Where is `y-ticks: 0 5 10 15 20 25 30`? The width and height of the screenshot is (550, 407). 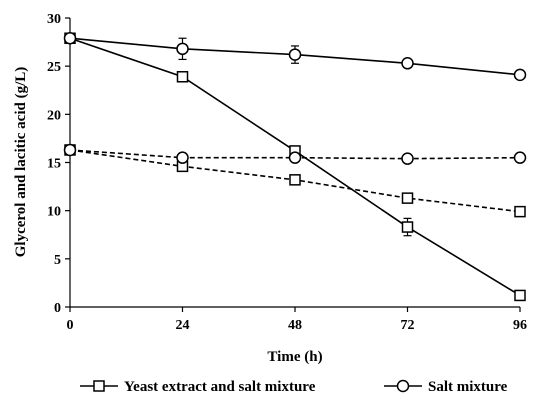
y-ticks: 0 5 10 15 20 25 30 is located at coordinates (58, 164).